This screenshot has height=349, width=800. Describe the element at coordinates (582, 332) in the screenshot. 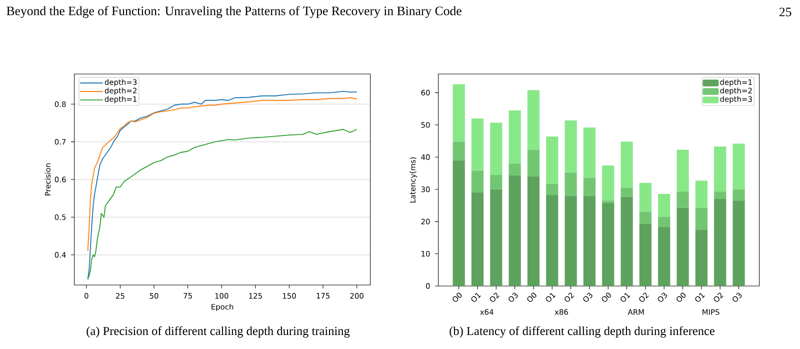

I see `text: (b) Latency of different calling depth during inference` at that location.